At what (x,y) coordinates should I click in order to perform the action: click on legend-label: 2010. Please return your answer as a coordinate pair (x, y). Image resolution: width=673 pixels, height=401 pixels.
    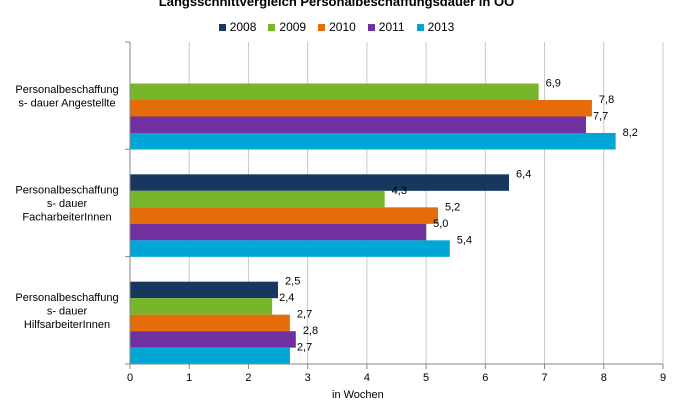
    Looking at the image, I should click on (342, 27).